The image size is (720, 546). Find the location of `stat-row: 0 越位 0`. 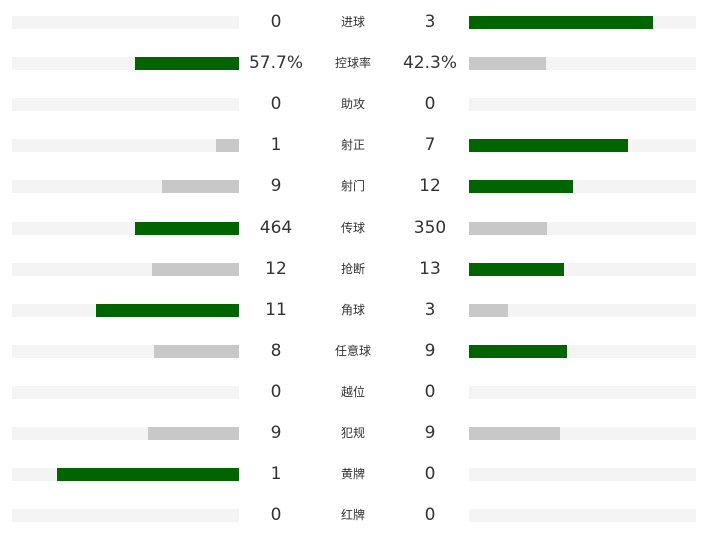

stat-row: 0 越位 0 is located at coordinates (360, 392).